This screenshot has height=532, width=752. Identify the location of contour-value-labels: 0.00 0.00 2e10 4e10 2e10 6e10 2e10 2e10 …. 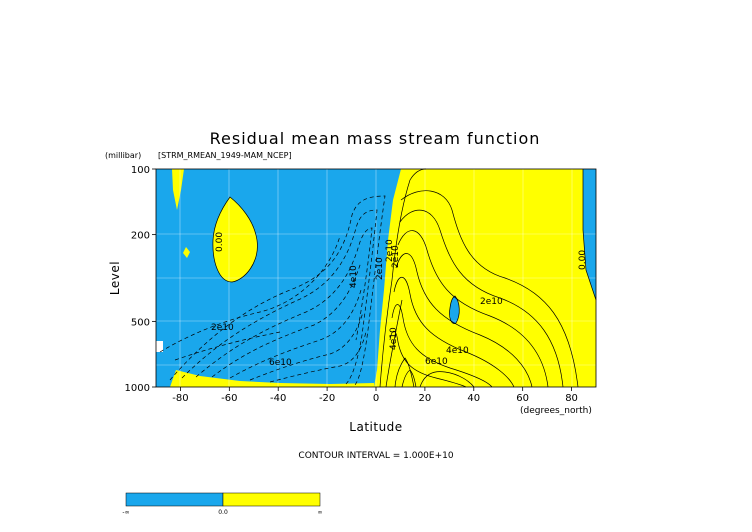
(399, 300).